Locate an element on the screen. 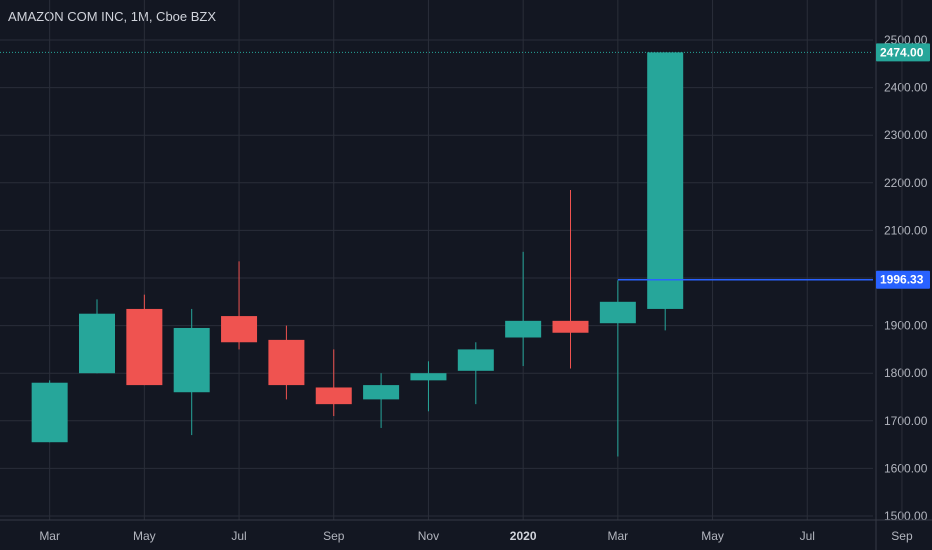  y-tick-label: 2400.00 is located at coordinates (906, 88).